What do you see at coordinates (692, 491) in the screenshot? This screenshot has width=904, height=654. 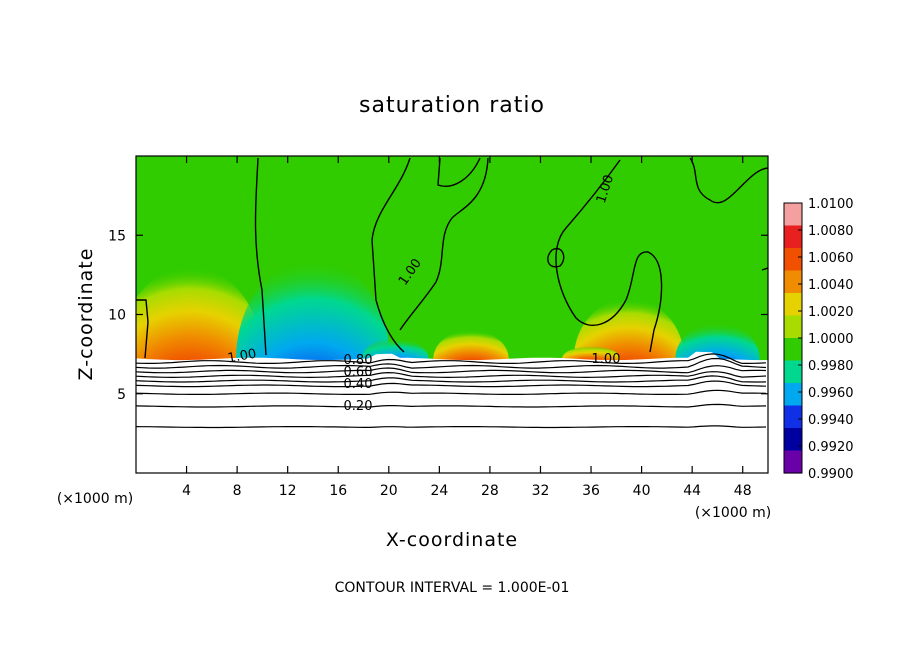 I see `x-tick-label: 44` at bounding box center [692, 491].